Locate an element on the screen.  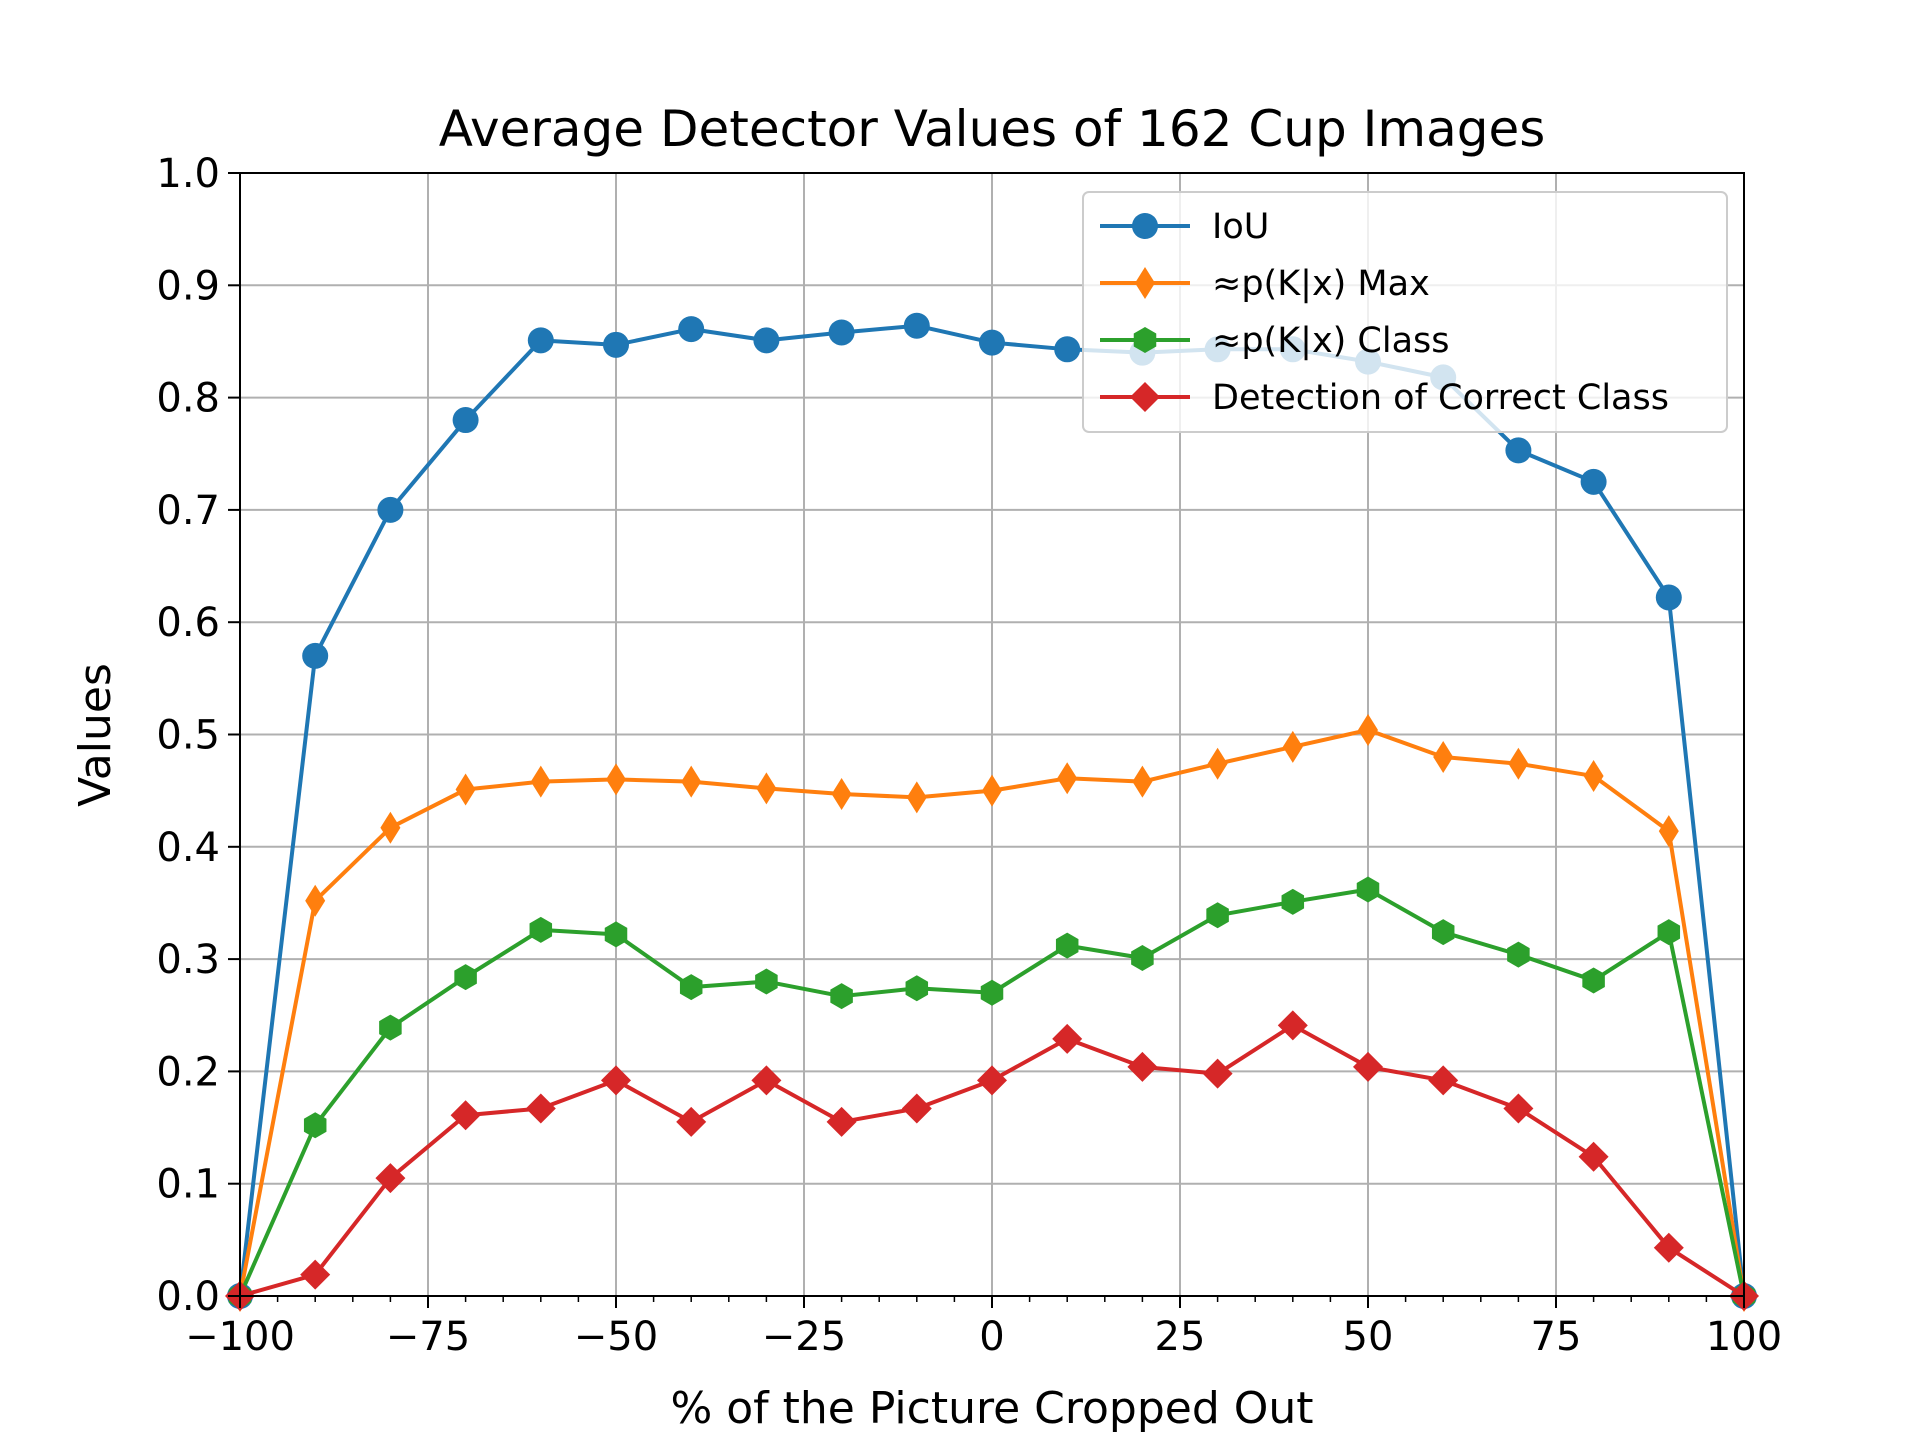
y-tick-label: 0.3 is located at coordinates (188, 960).